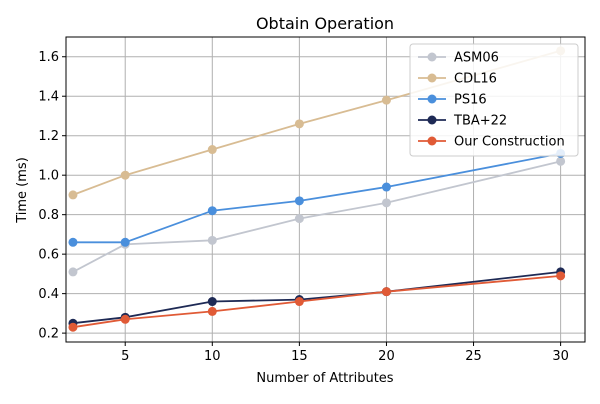  I want to click on legend-item: PS16, so click(452, 100).